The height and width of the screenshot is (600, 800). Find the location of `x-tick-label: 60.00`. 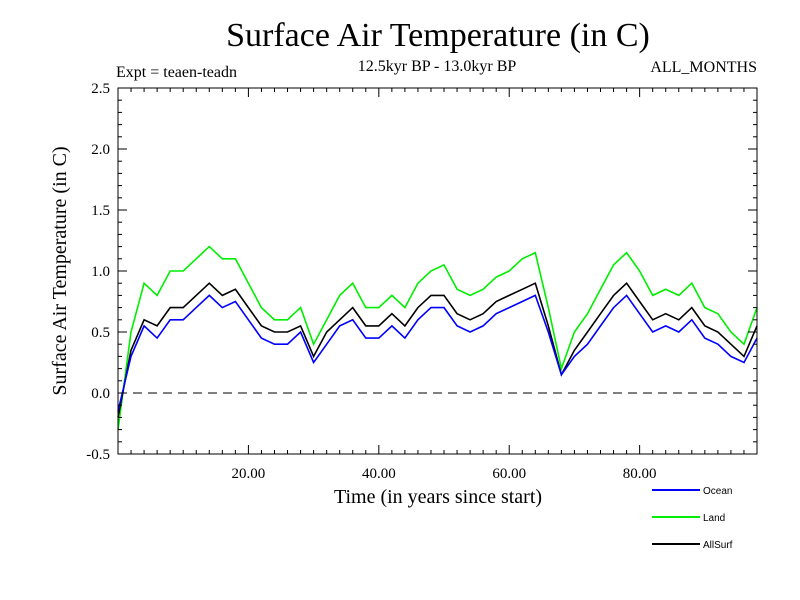

x-tick-label: 60.00 is located at coordinates (509, 474).